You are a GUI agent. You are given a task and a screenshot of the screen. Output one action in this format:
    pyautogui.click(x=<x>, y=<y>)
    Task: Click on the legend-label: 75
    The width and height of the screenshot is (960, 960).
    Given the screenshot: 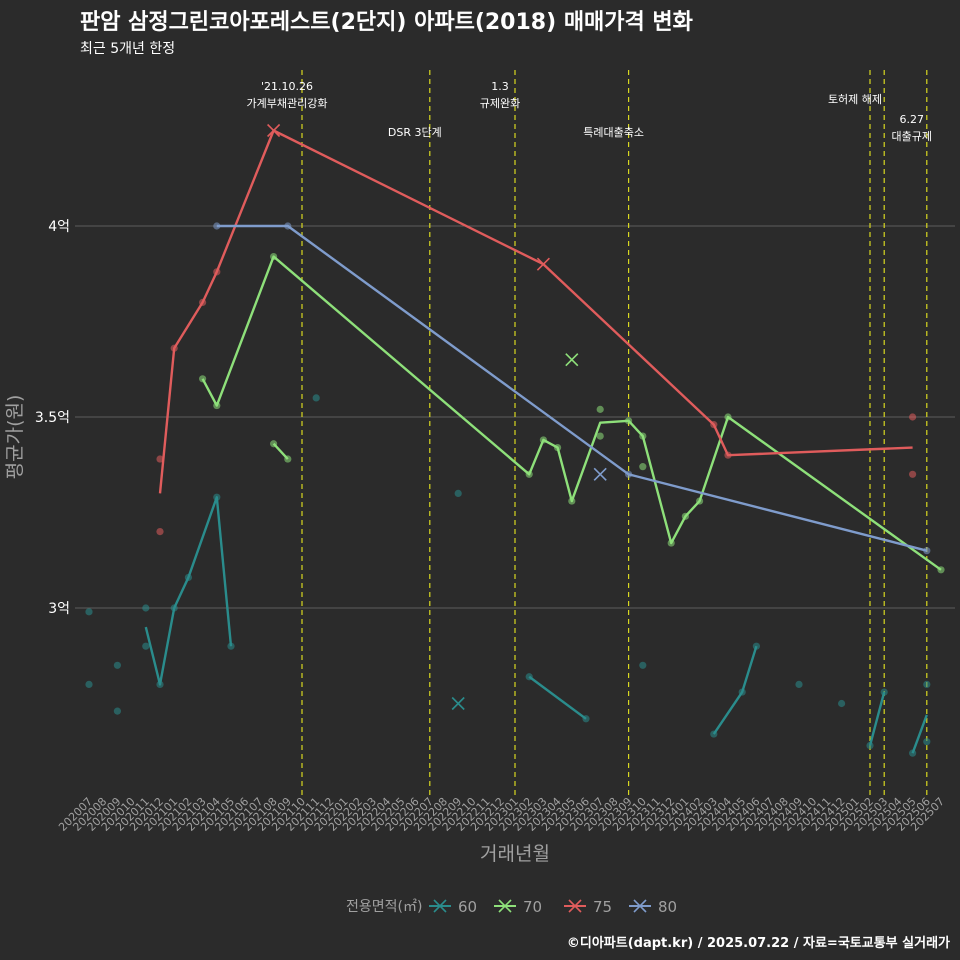 What is the action you would take?
    pyautogui.click(x=602, y=907)
    